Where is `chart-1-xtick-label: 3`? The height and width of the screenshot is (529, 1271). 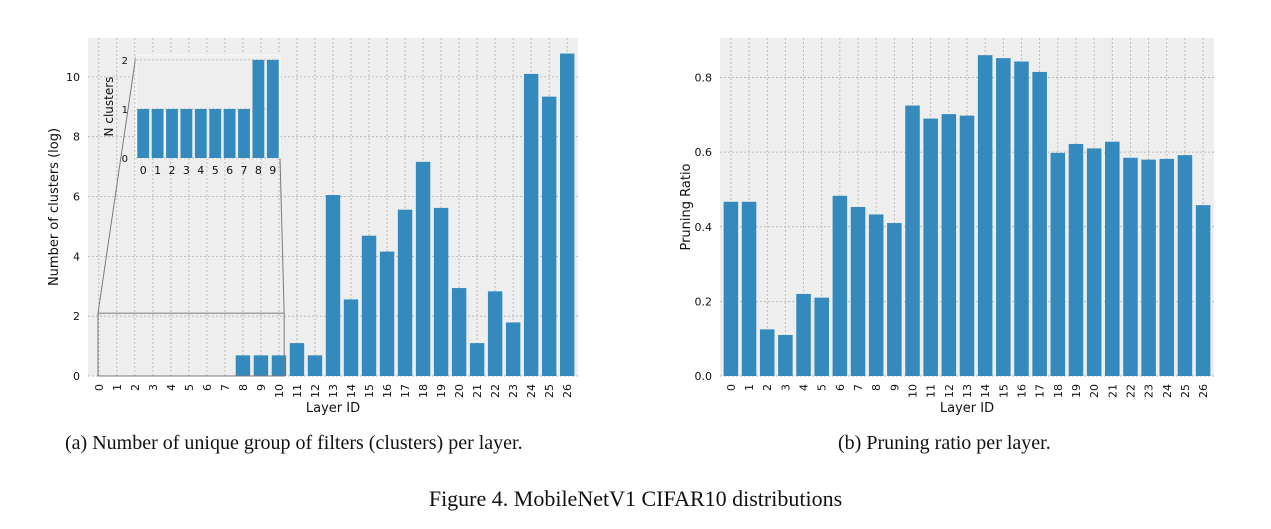
chart-1-xtick-label: 3 is located at coordinates (785, 387).